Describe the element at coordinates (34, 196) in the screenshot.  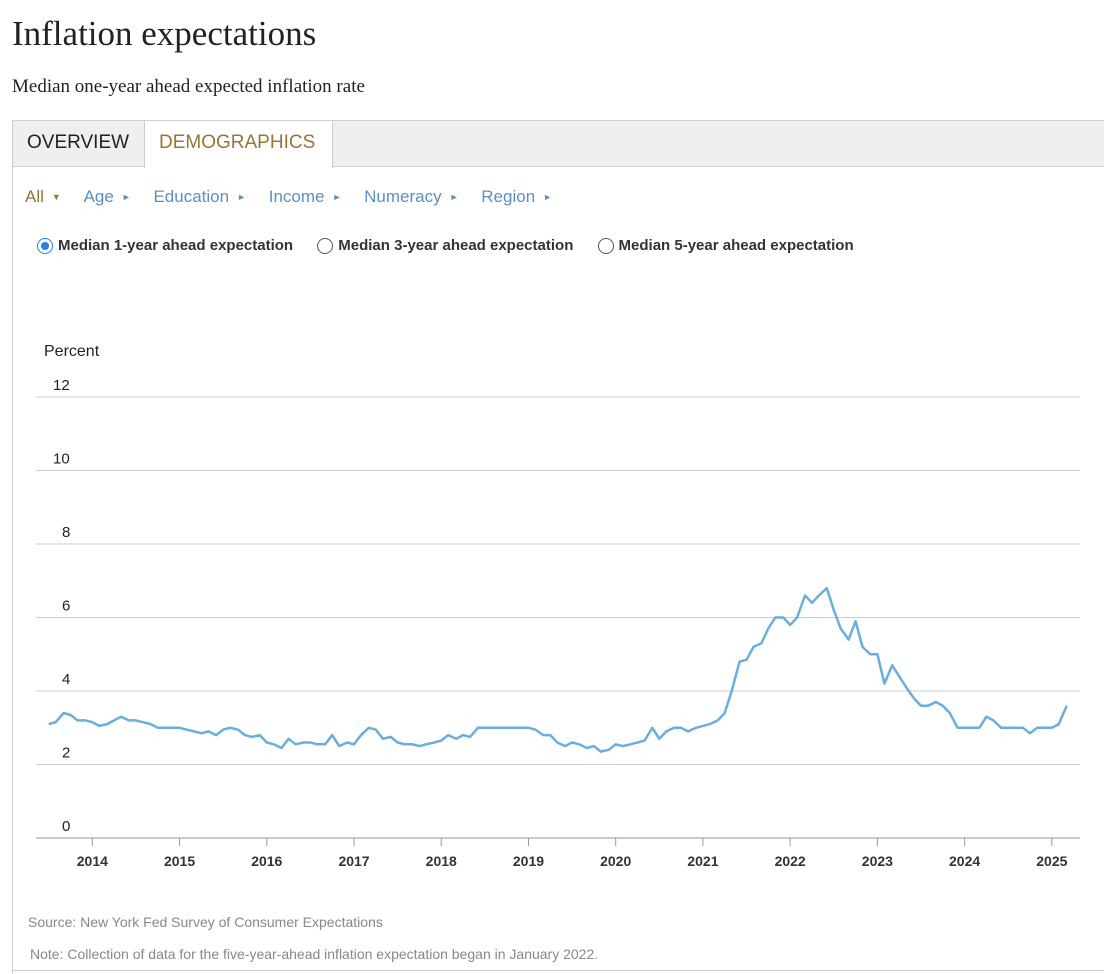
I see `filter-all-label: All` at that location.